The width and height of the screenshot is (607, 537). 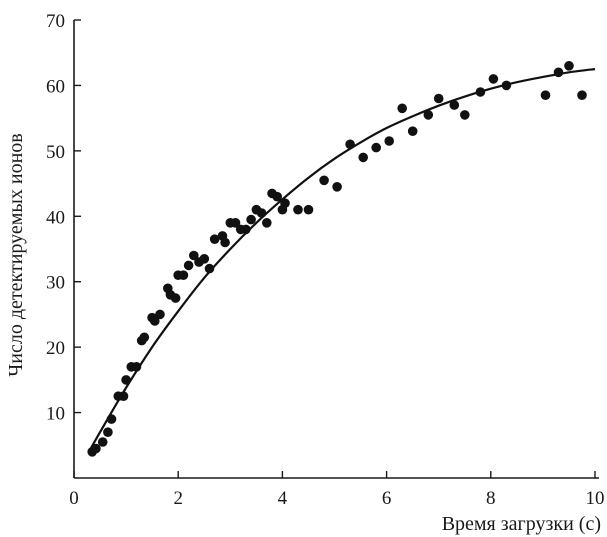 I want to click on x-ticks: 0 2 4 6 8 10, so click(x=337, y=490).